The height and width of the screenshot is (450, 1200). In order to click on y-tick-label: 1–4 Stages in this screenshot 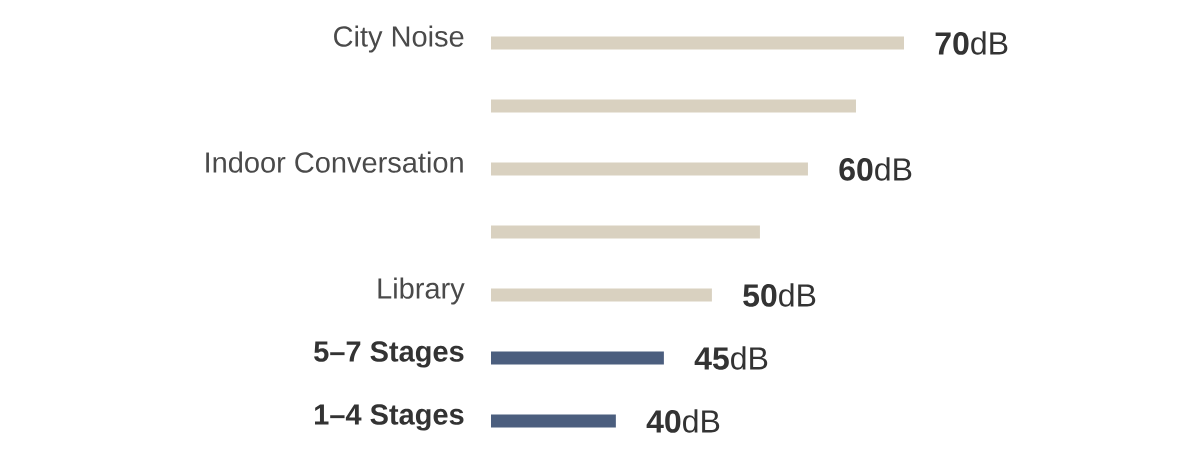, I will do `click(389, 417)`.